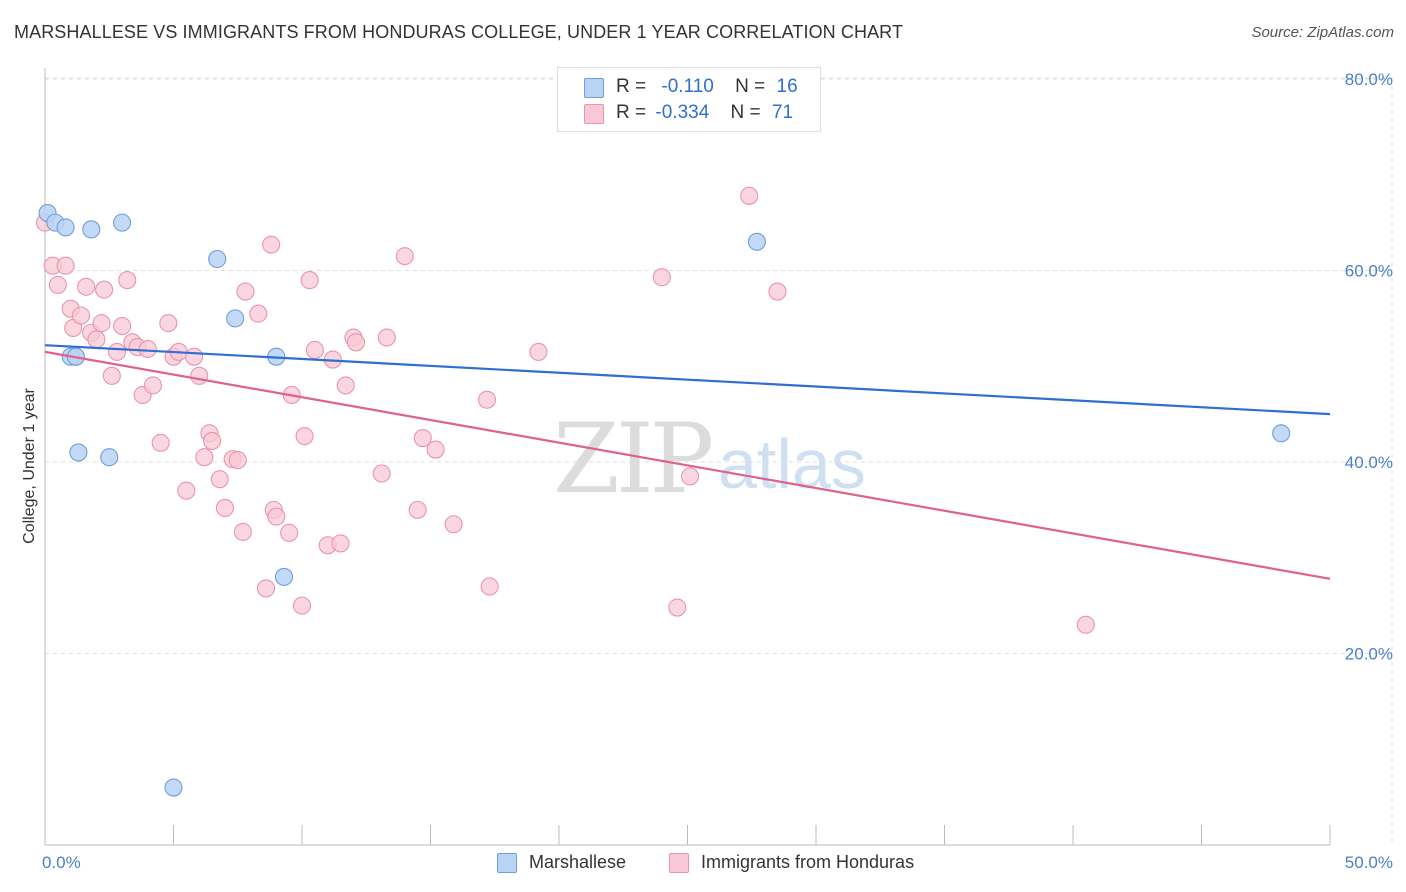 The image size is (1406, 892). Describe the element at coordinates (687, 86) in the screenshot. I see `legend-r-value: -0.110` at that location.